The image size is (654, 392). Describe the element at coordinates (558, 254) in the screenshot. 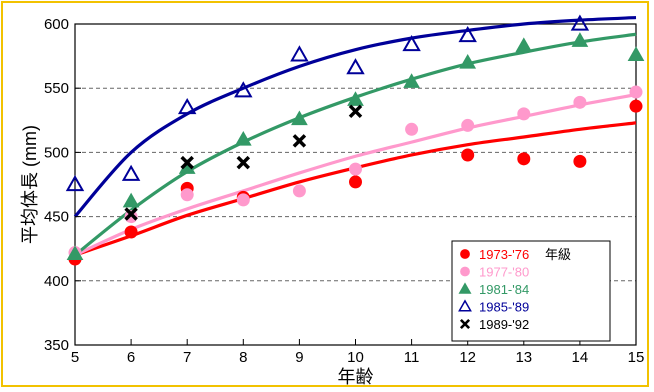

I see `legend-label-suffix: 年級` at that location.